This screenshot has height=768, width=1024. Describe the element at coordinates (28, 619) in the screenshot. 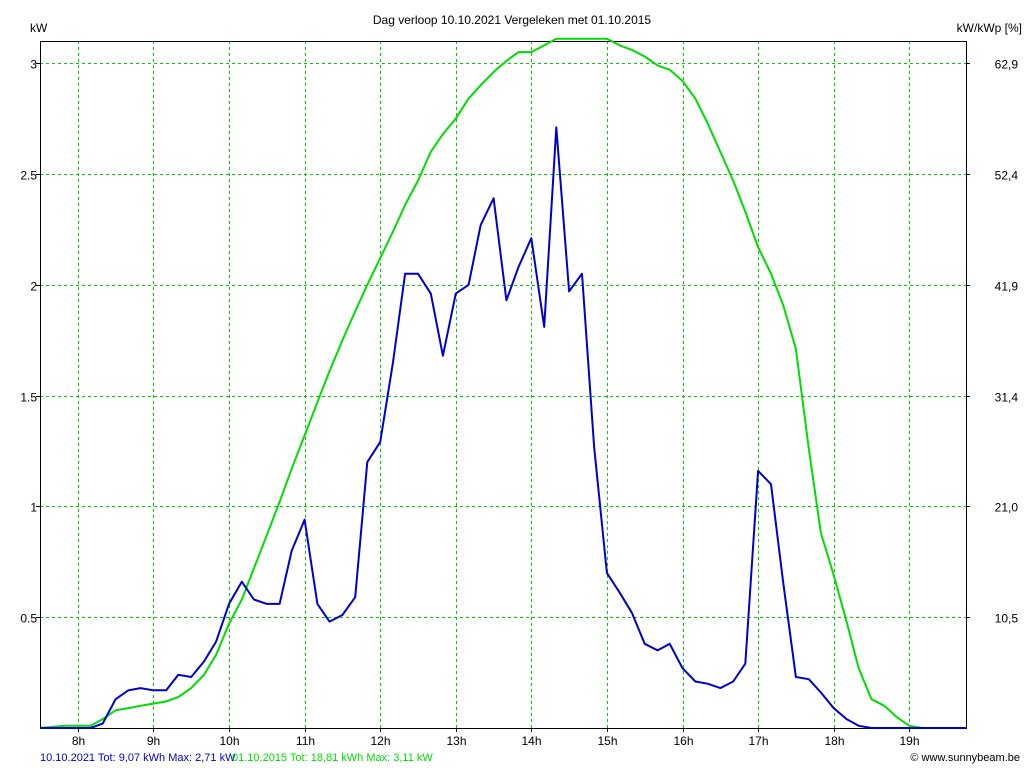

I see `y-tick-label-left: 0.5` at that location.